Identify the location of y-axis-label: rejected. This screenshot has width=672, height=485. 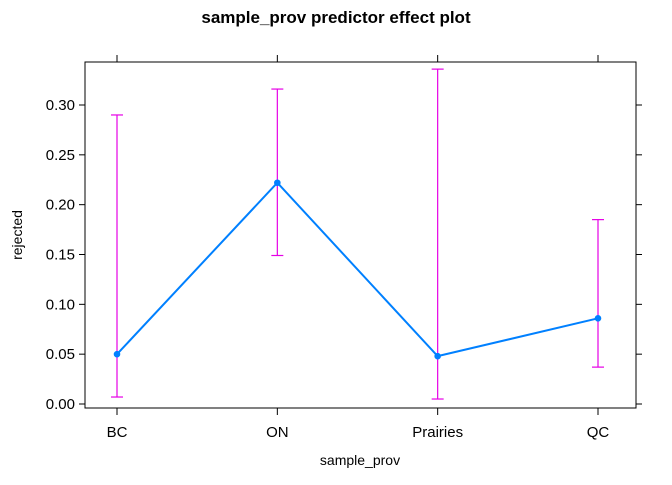
(17, 235).